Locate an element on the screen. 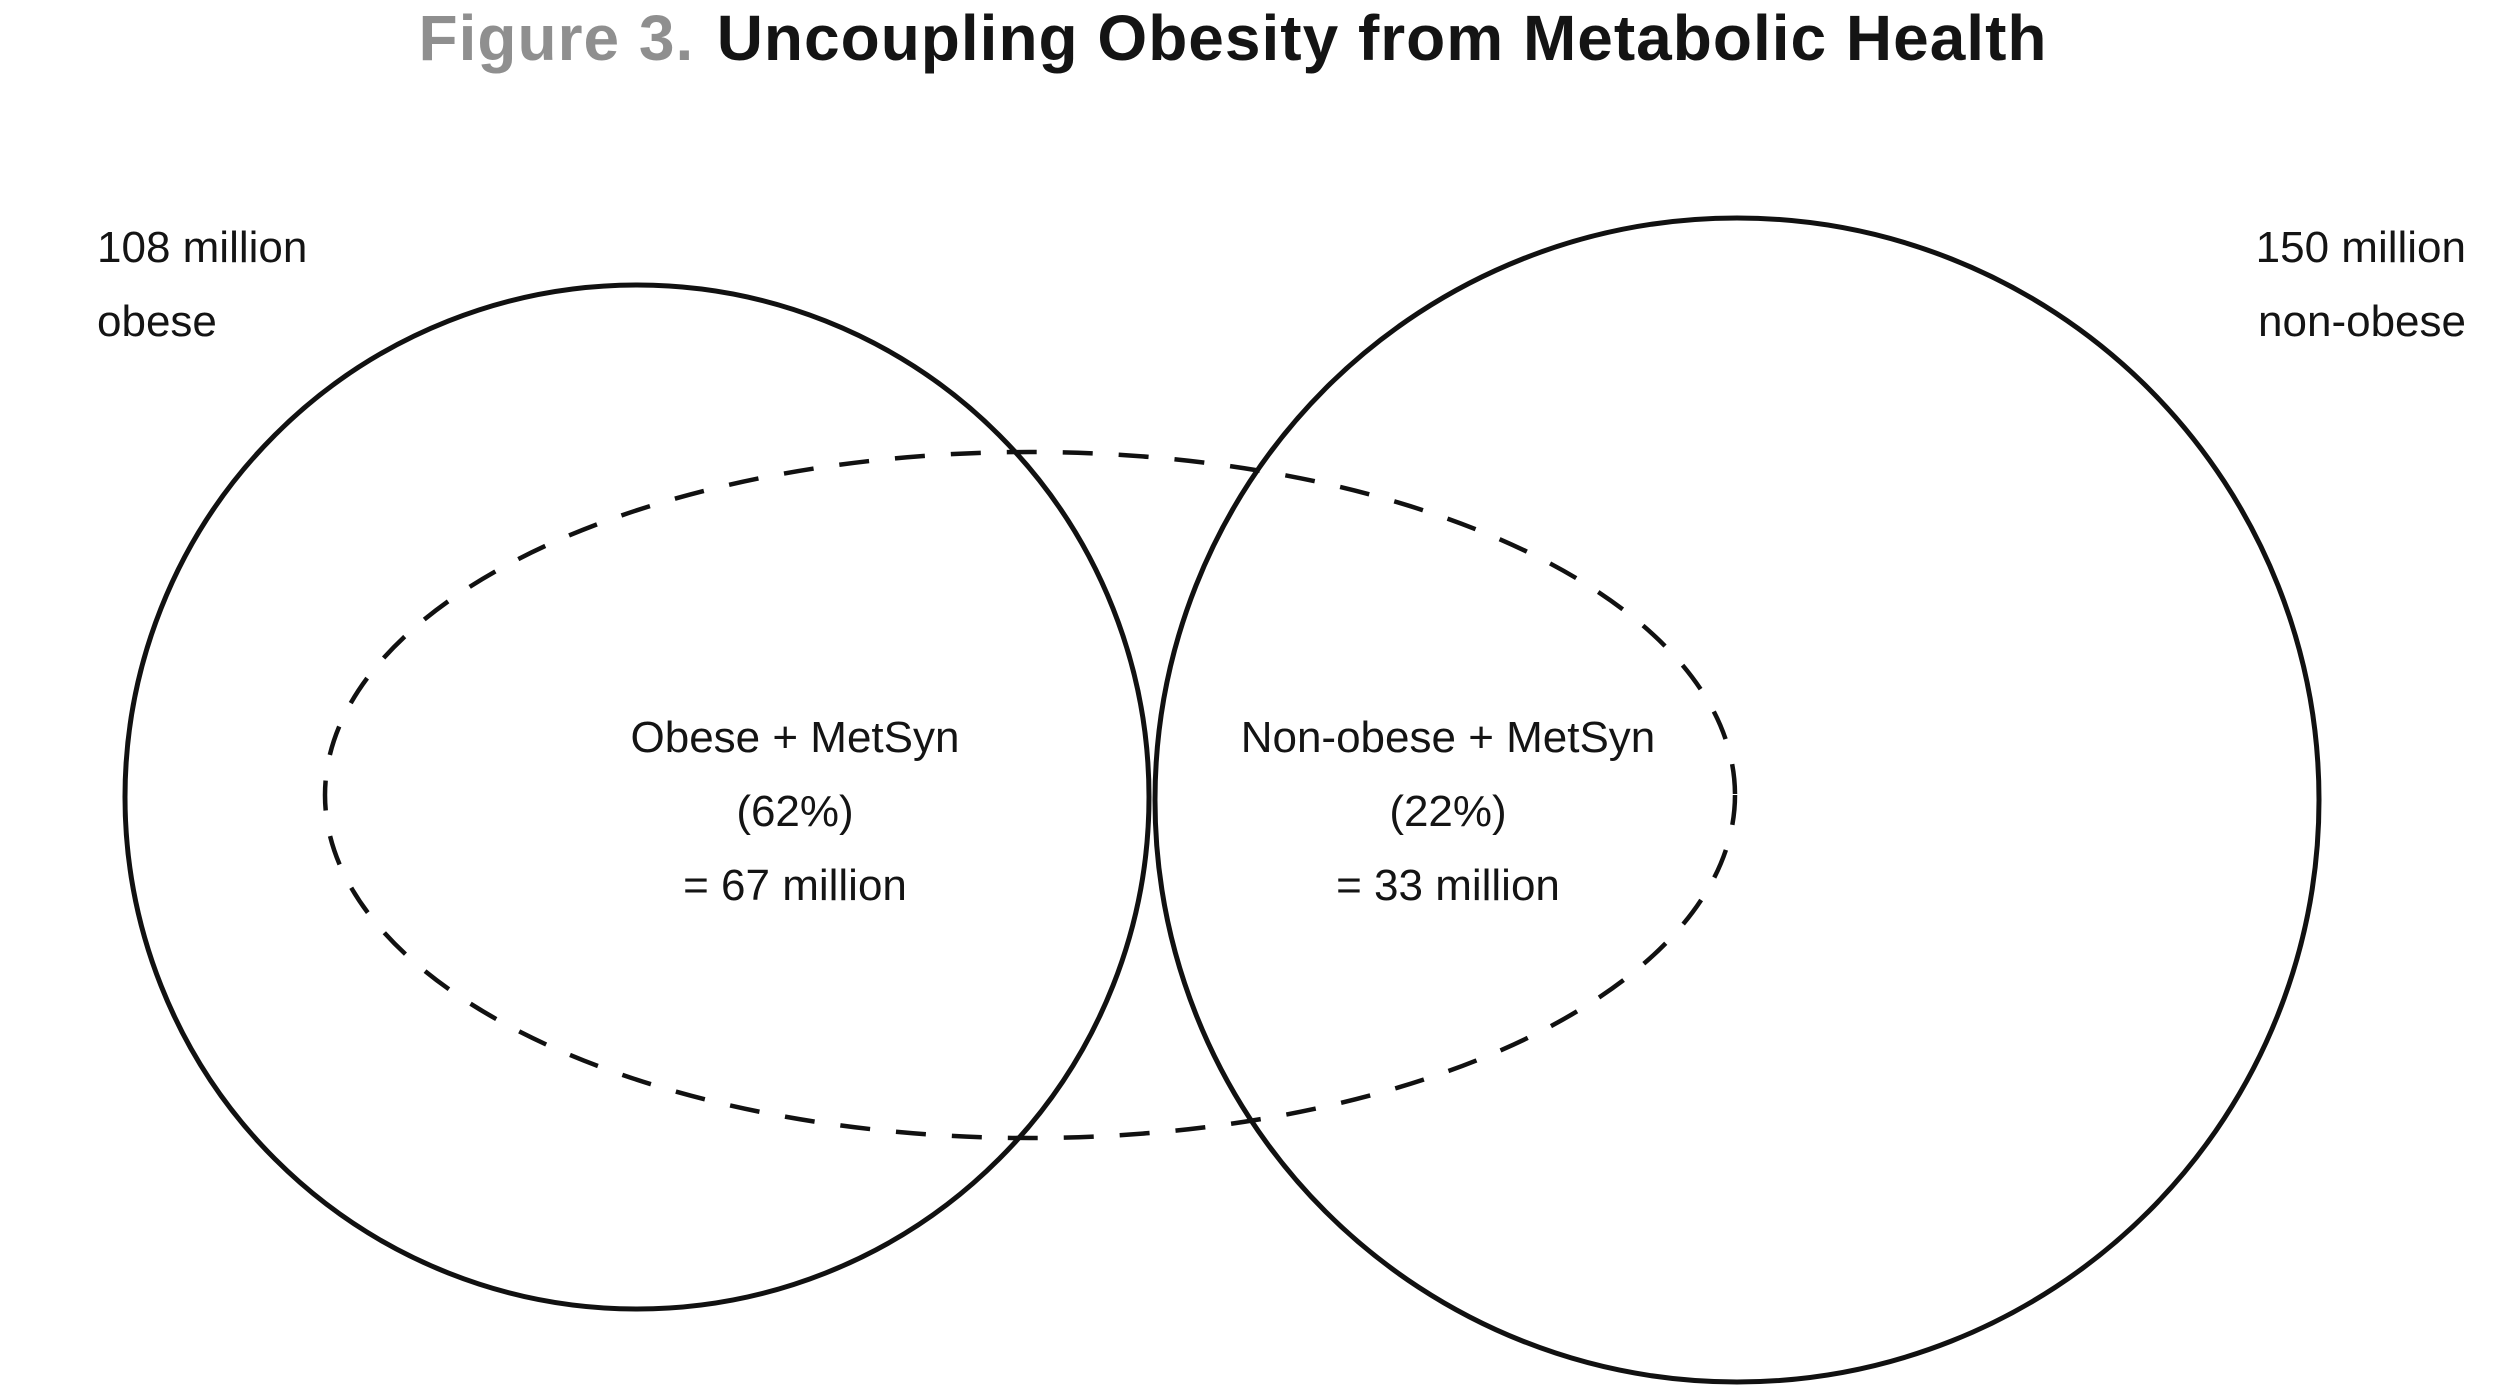 This screenshot has width=2509, height=1394. non-obese-circle-label: 150 million non-obese is located at coordinates (2361, 284).